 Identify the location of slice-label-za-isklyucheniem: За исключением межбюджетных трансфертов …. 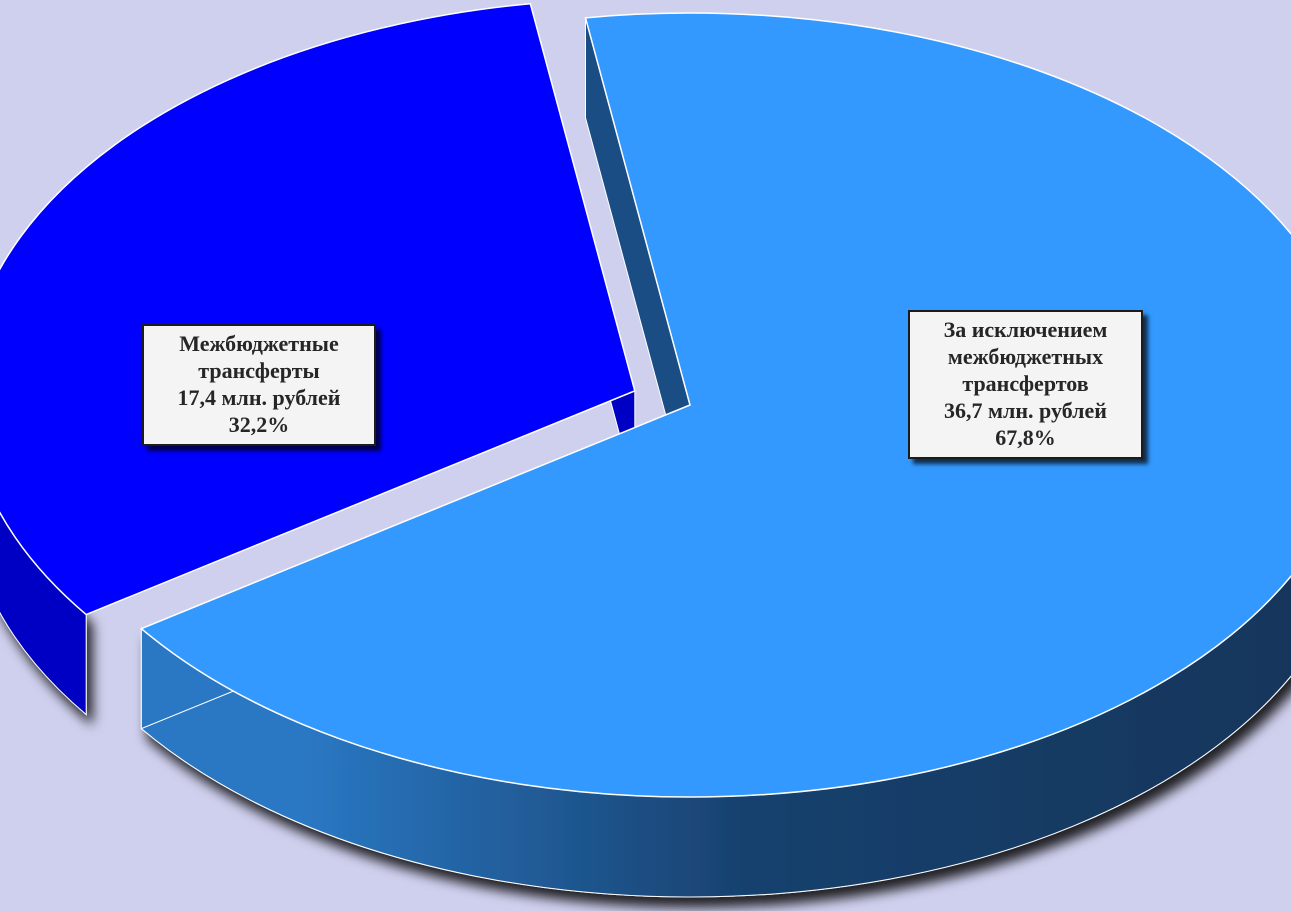
(1025, 384).